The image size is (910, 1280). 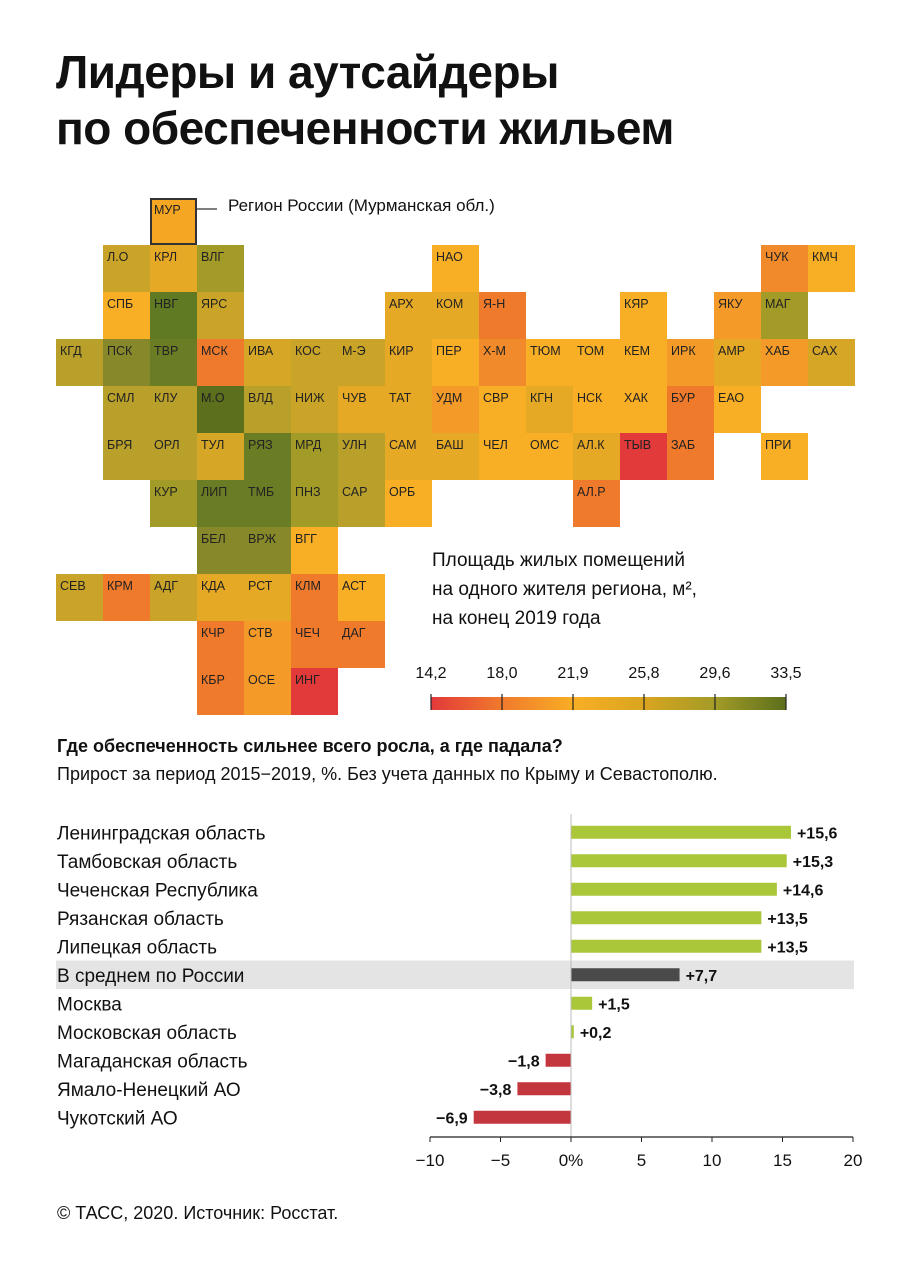 I want to click on category-label: Тамбовская область, so click(x=147, y=862).